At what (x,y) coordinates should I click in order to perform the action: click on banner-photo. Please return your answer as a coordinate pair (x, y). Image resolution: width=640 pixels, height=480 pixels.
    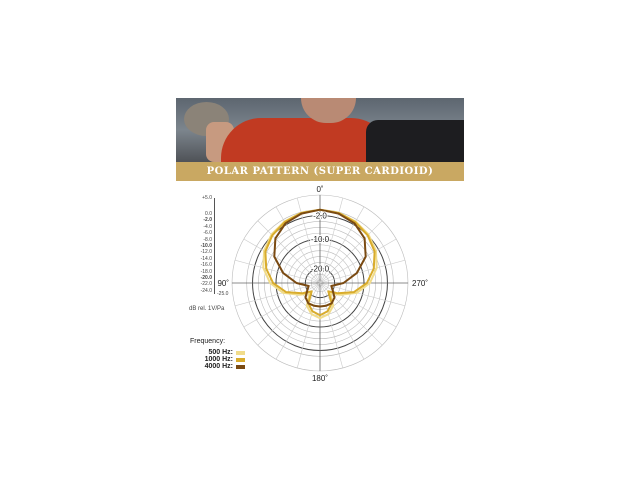
    Looking at the image, I should click on (320, 130).